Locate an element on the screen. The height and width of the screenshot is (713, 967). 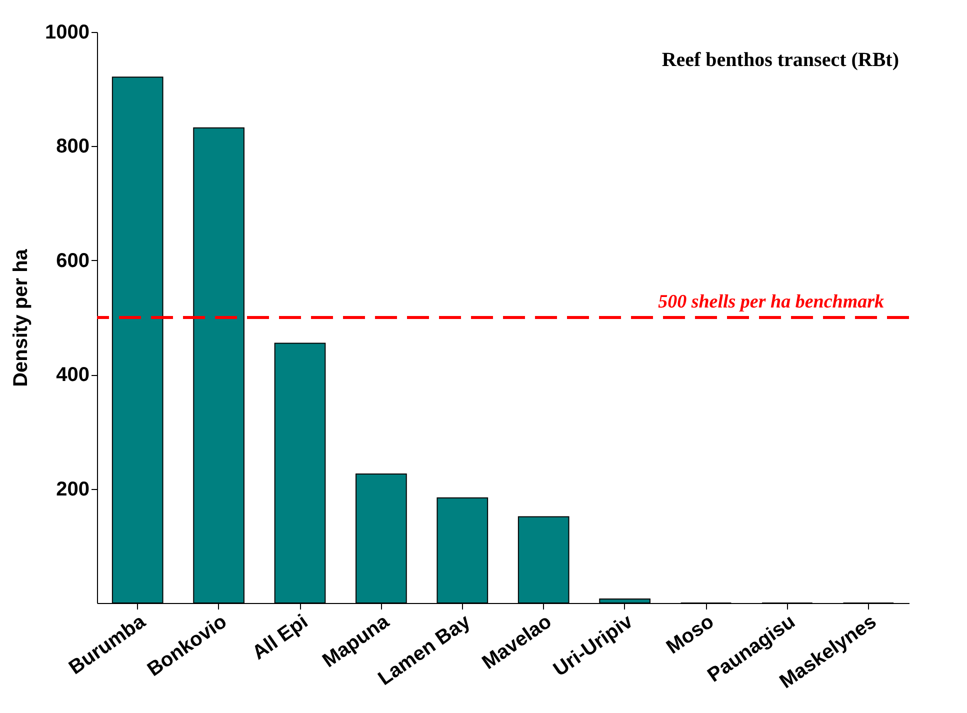
y-tick-label: 400 is located at coordinates (73, 375).